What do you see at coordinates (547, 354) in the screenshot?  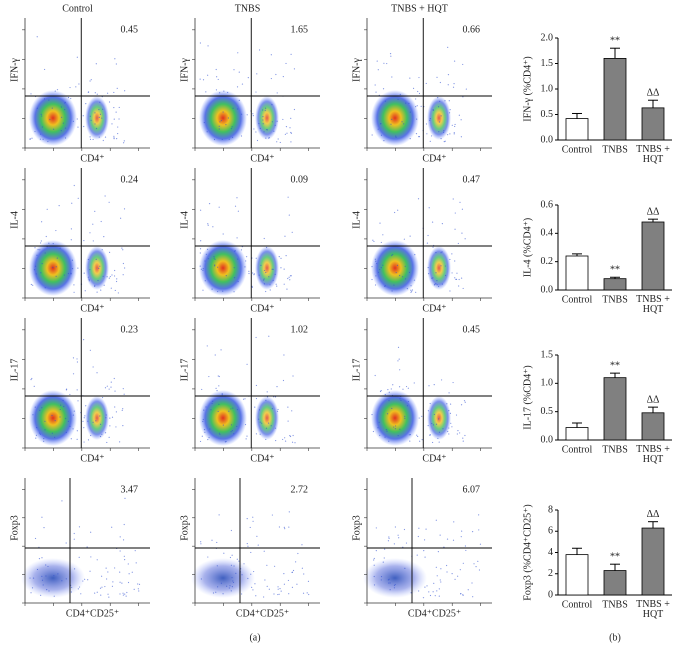 I see `y-tick-label: 1.5` at bounding box center [547, 354].